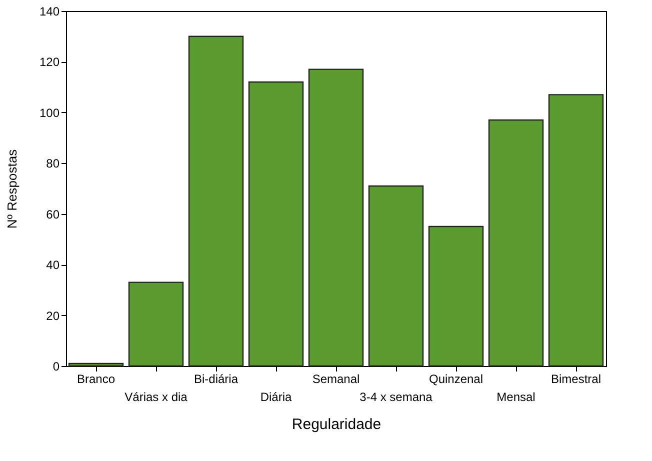 The image size is (652, 461). I want to click on x-tick-label: Bi-diária, so click(216, 379).